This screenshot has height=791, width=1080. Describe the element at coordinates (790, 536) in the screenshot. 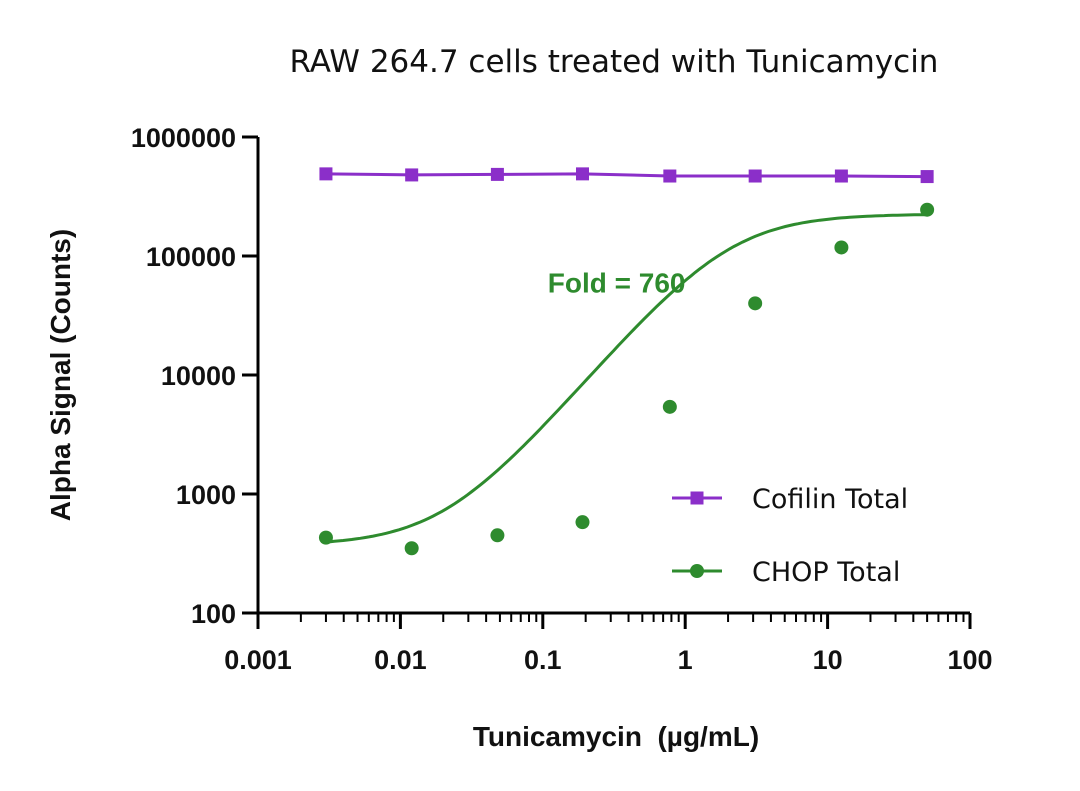

I see `legend: Cofilin Total CHOP Total` at that location.